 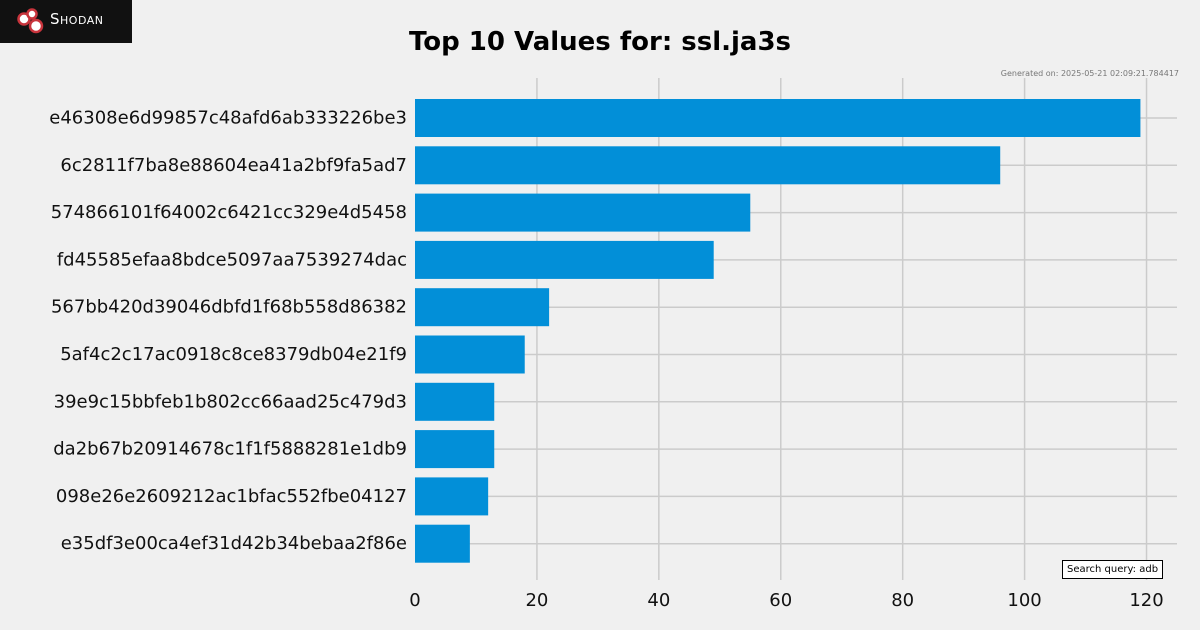 What do you see at coordinates (233, 165) in the screenshot?
I see `category-label: 6c2811f7ba8e88604ea41a2bf9fa5ad7` at bounding box center [233, 165].